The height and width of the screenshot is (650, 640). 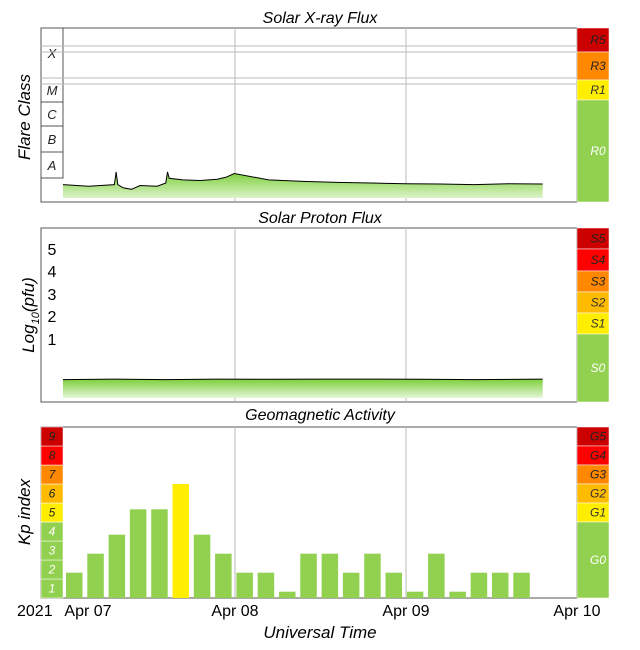 I want to click on kp-bars, so click(x=298, y=541).